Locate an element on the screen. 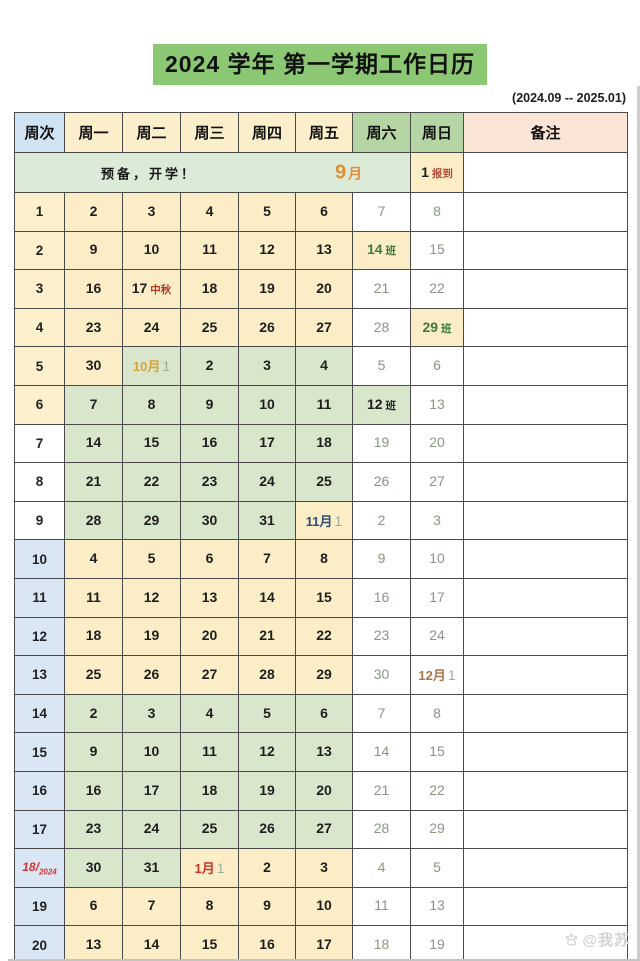  month-label: 10月 is located at coordinates (146, 367).